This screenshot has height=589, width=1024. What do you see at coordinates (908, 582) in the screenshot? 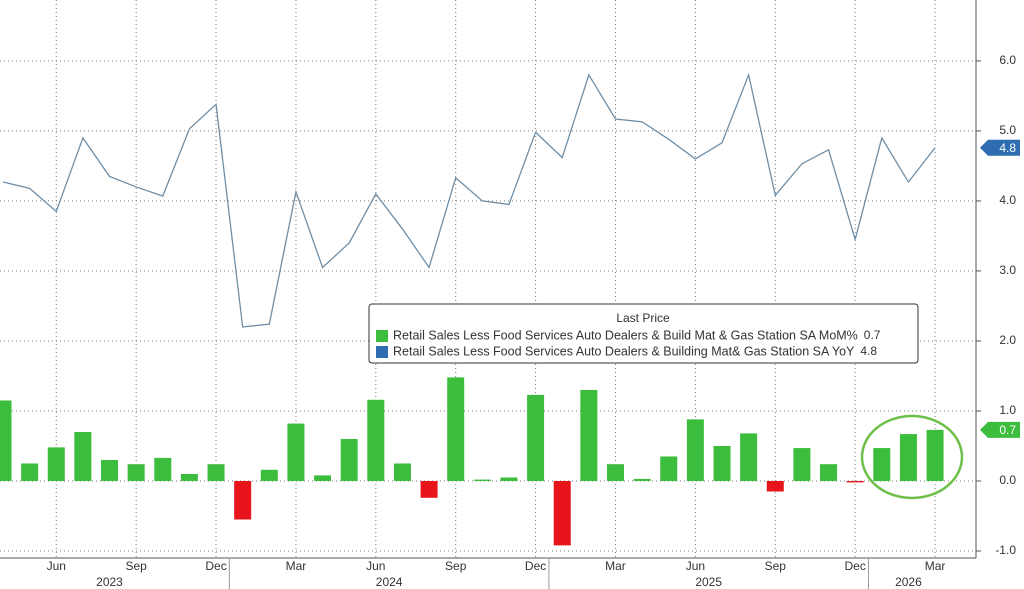
I see `year-label: 2026` at bounding box center [908, 582].